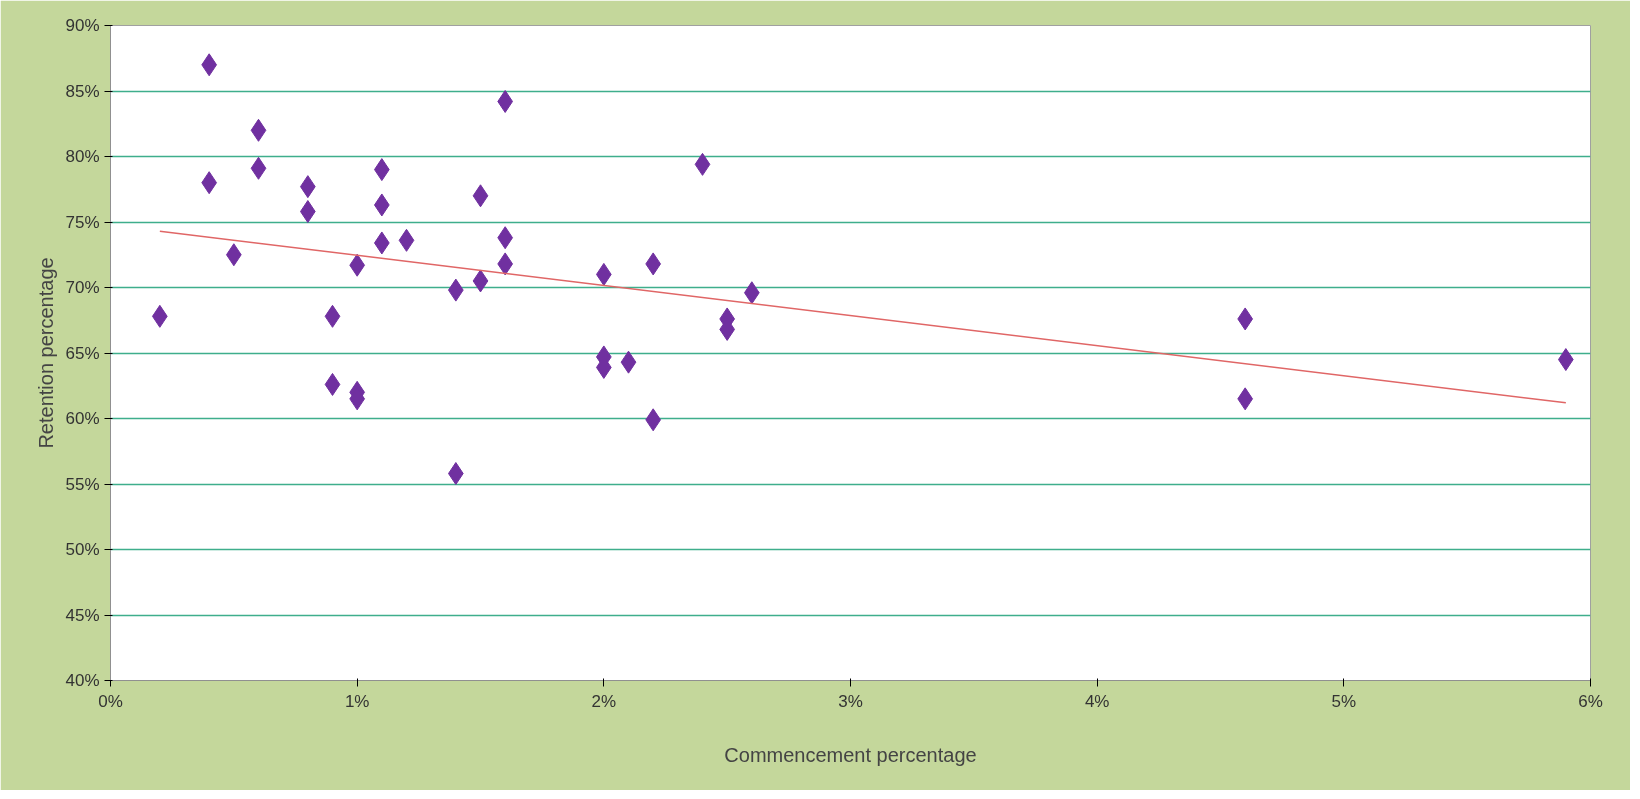 The width and height of the screenshot is (1640, 799). Describe the element at coordinates (82, 25) in the screenshot. I see `y-tick-label: 90%` at that location.